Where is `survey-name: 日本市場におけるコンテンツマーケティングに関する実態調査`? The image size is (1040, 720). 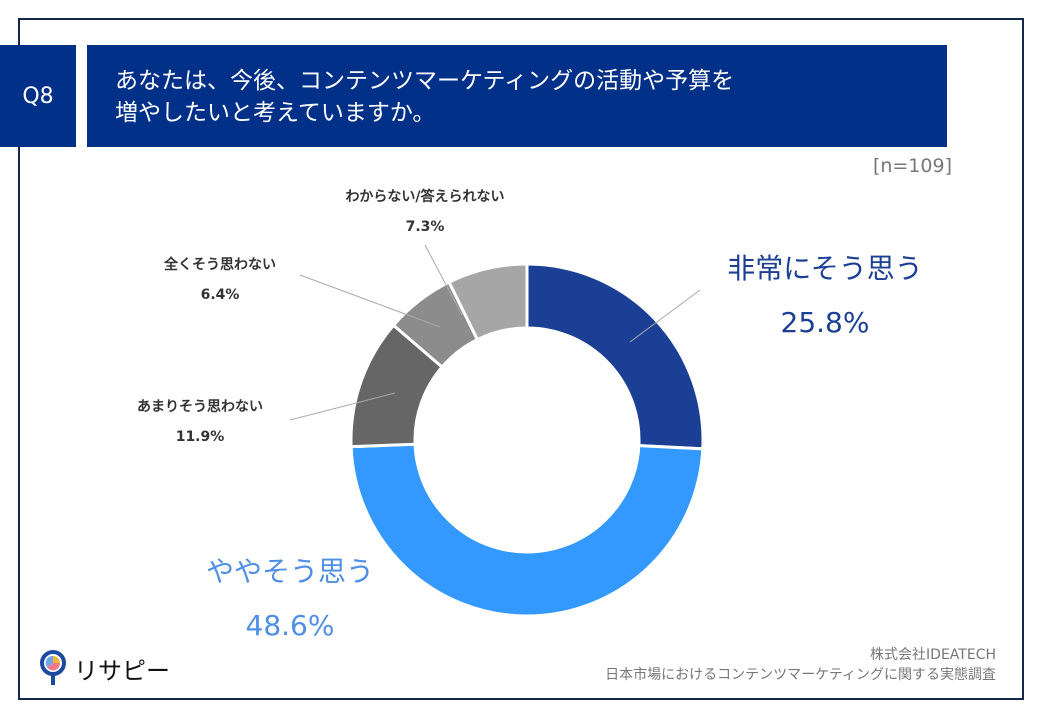
survey-name: 日本市場におけるコンテンツマーケティングに関する実態調査 is located at coordinates (800, 675).